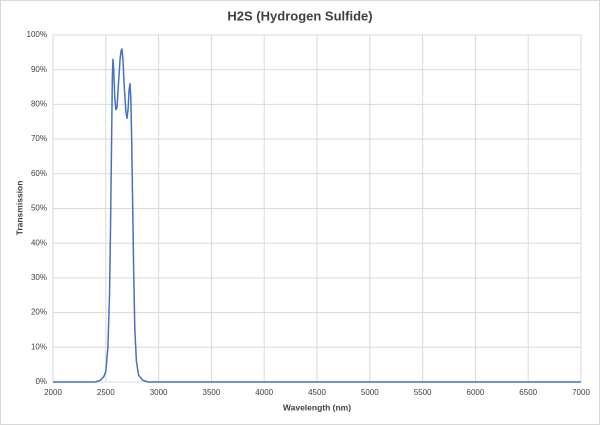 This screenshot has width=600, height=425. What do you see at coordinates (41, 381) in the screenshot?
I see `y-tick-label: 0%` at bounding box center [41, 381].